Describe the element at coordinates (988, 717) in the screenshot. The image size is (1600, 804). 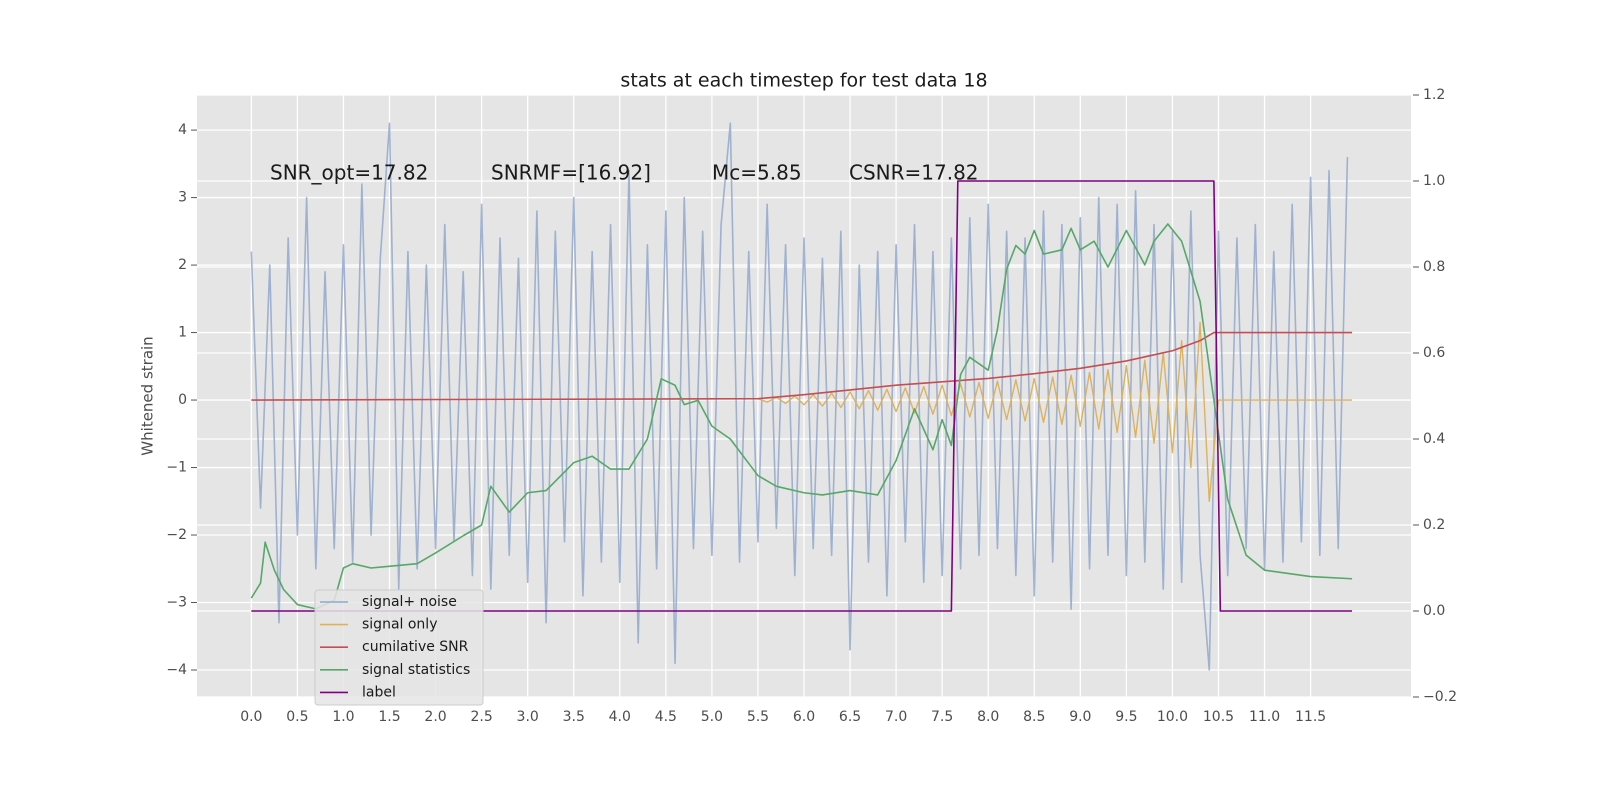
I see `x-tick-label: 8.0` at that location.